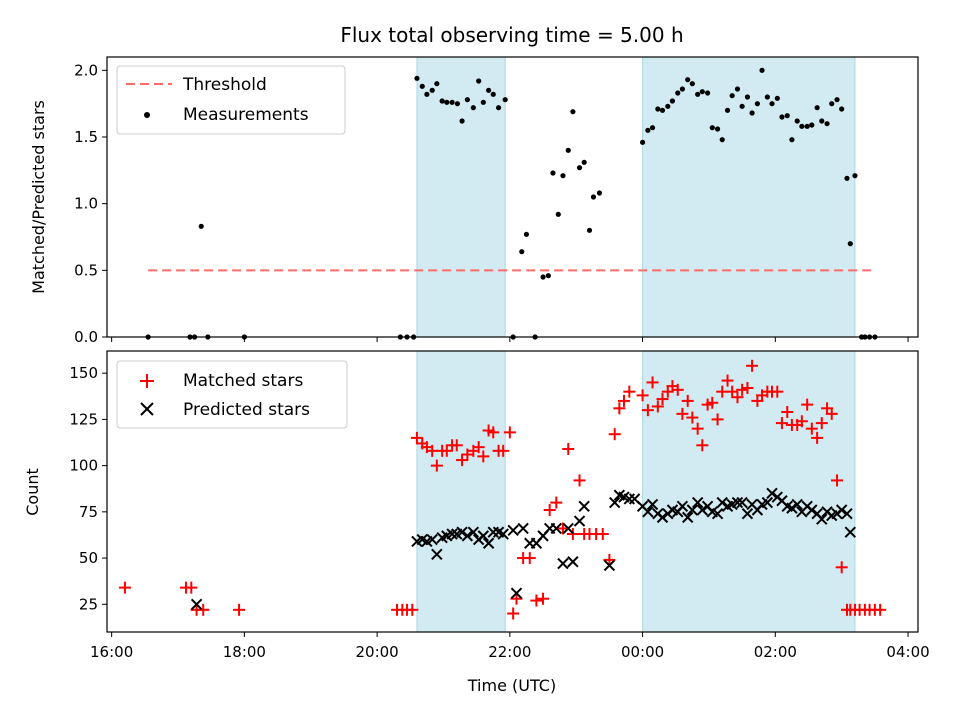 This screenshot has height=720, width=960. Describe the element at coordinates (86, 70) in the screenshot. I see `top-y-tick-label: 2.0` at that location.